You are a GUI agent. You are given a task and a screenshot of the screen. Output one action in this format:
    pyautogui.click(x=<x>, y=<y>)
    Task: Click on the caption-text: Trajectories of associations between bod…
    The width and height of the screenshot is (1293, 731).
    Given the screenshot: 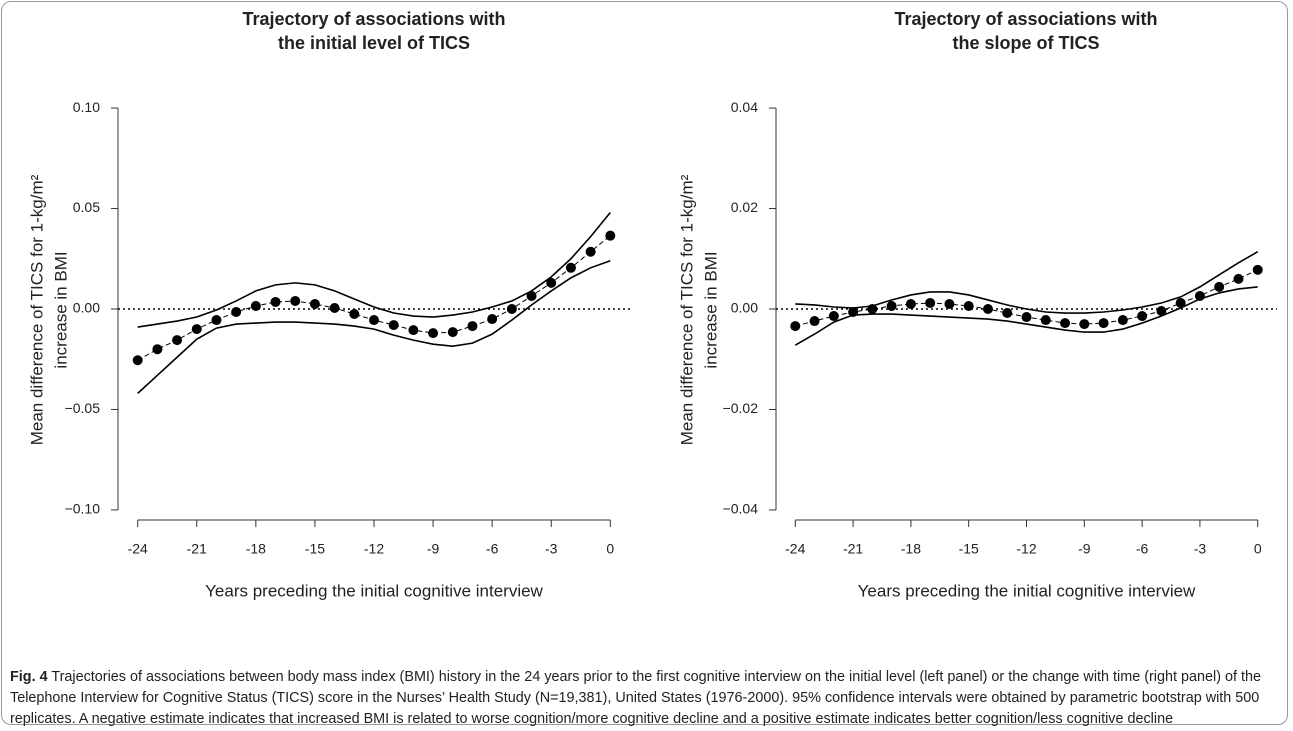 What is the action you would take?
    pyautogui.click(x=636, y=698)
    